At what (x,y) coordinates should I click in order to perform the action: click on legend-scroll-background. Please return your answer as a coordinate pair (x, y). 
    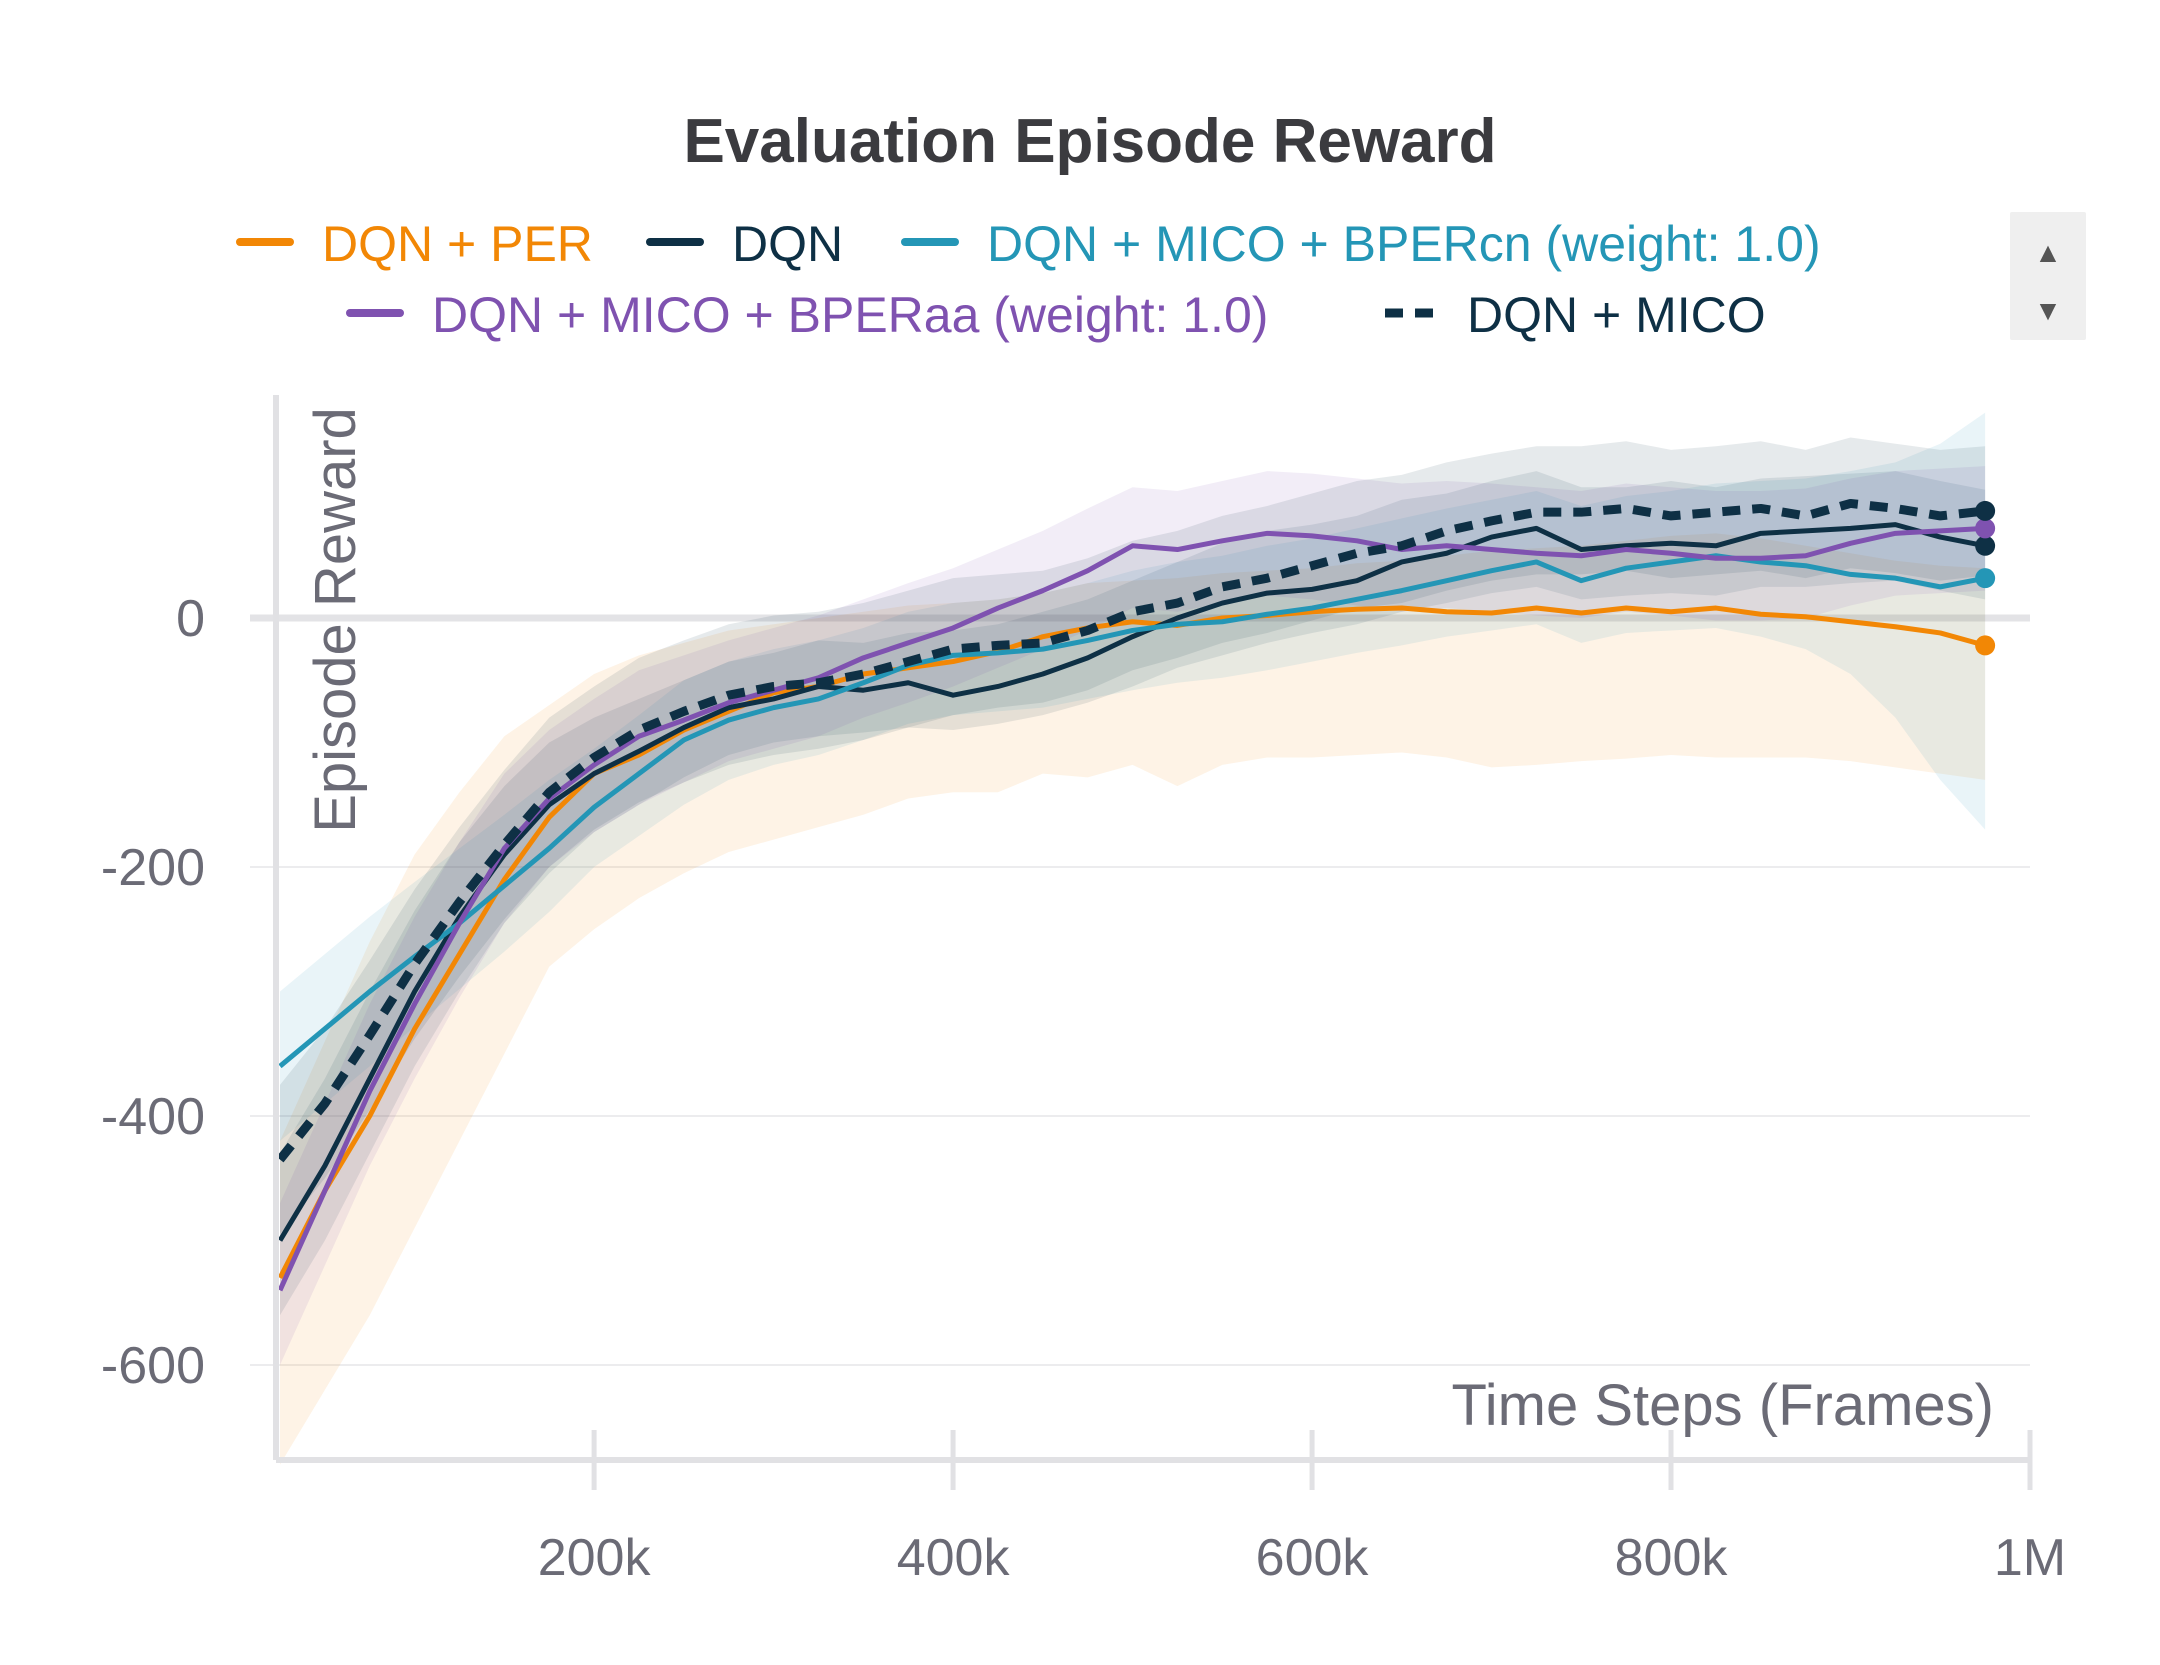
    Looking at the image, I should click on (2048, 276).